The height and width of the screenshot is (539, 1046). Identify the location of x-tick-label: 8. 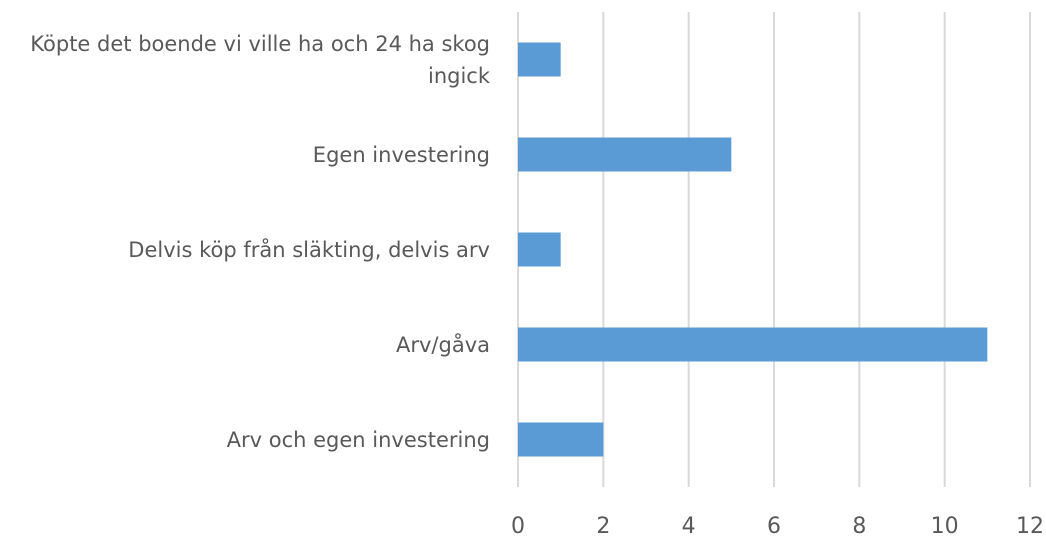
(859, 526).